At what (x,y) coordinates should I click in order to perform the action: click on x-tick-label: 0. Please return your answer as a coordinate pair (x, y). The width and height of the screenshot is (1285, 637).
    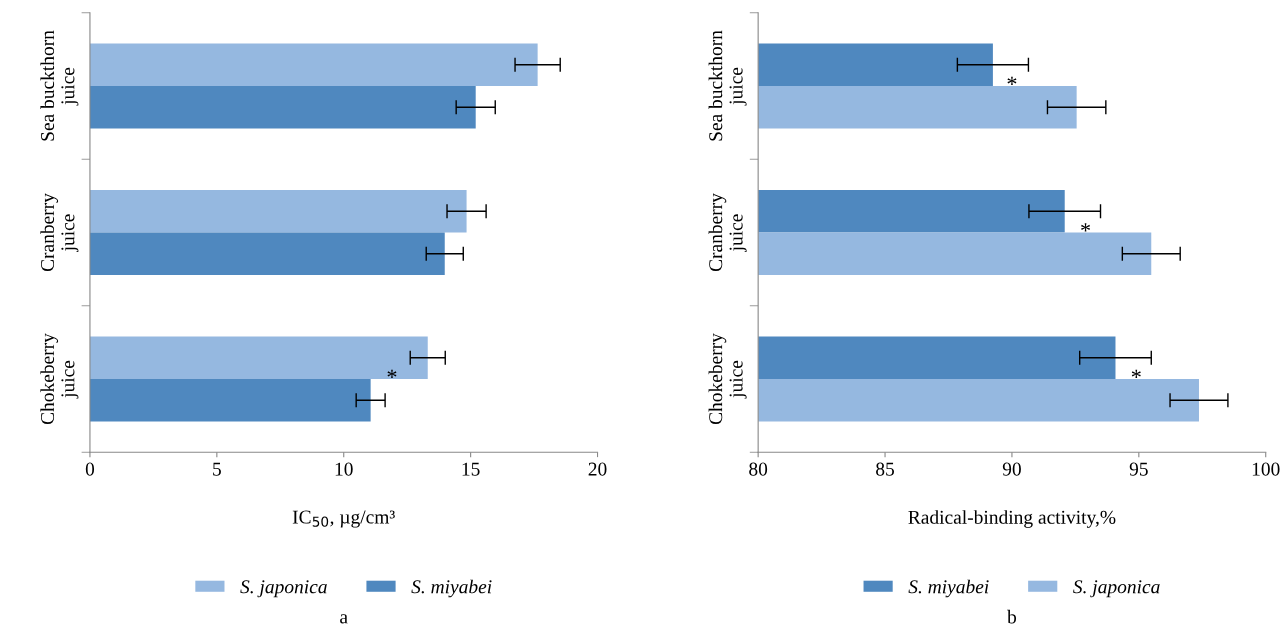
    Looking at the image, I should click on (90, 469).